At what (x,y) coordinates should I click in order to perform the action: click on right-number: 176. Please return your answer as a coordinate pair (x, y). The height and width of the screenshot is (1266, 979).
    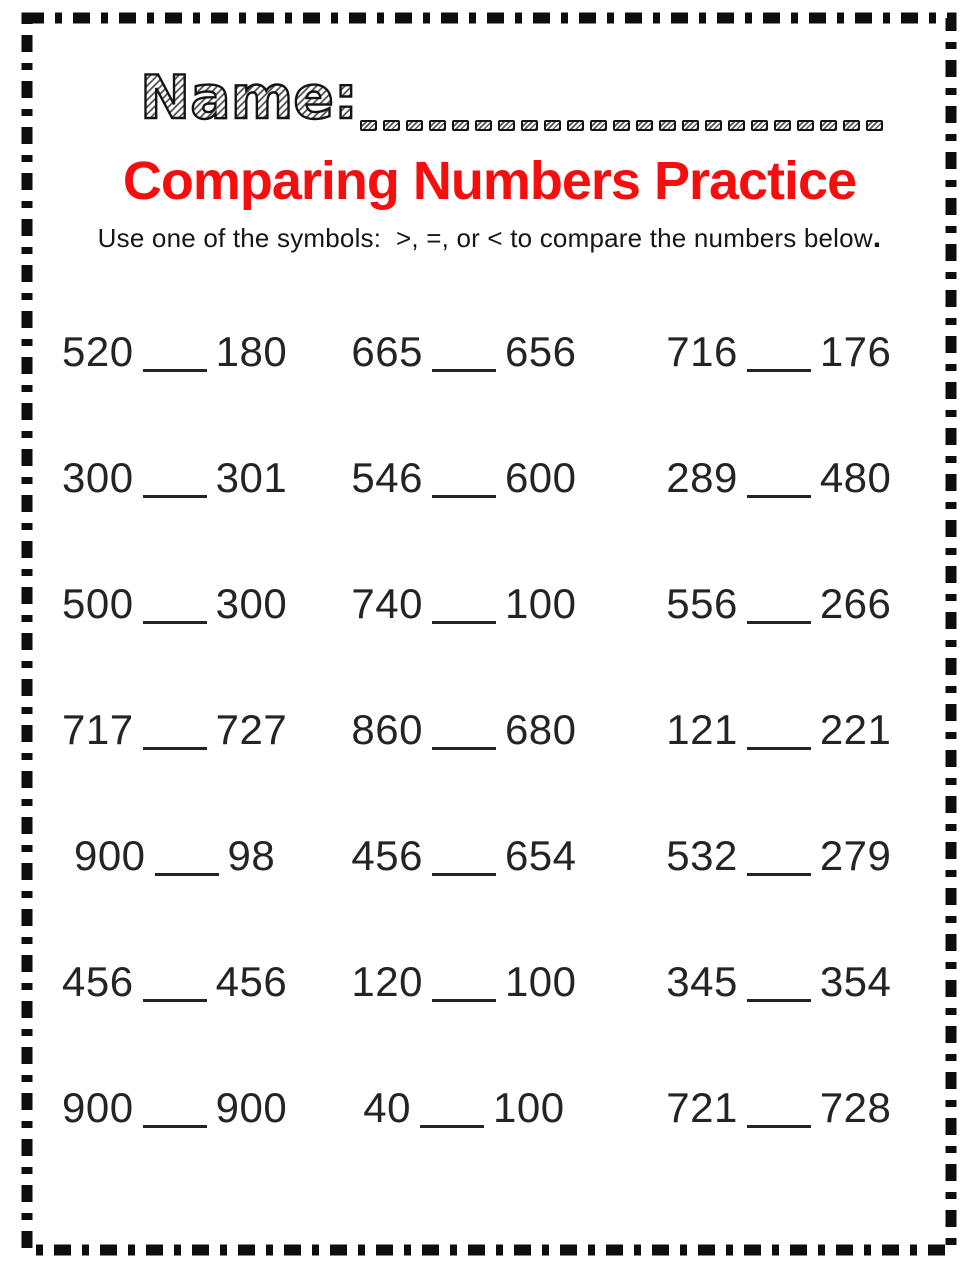
    Looking at the image, I should click on (855, 352).